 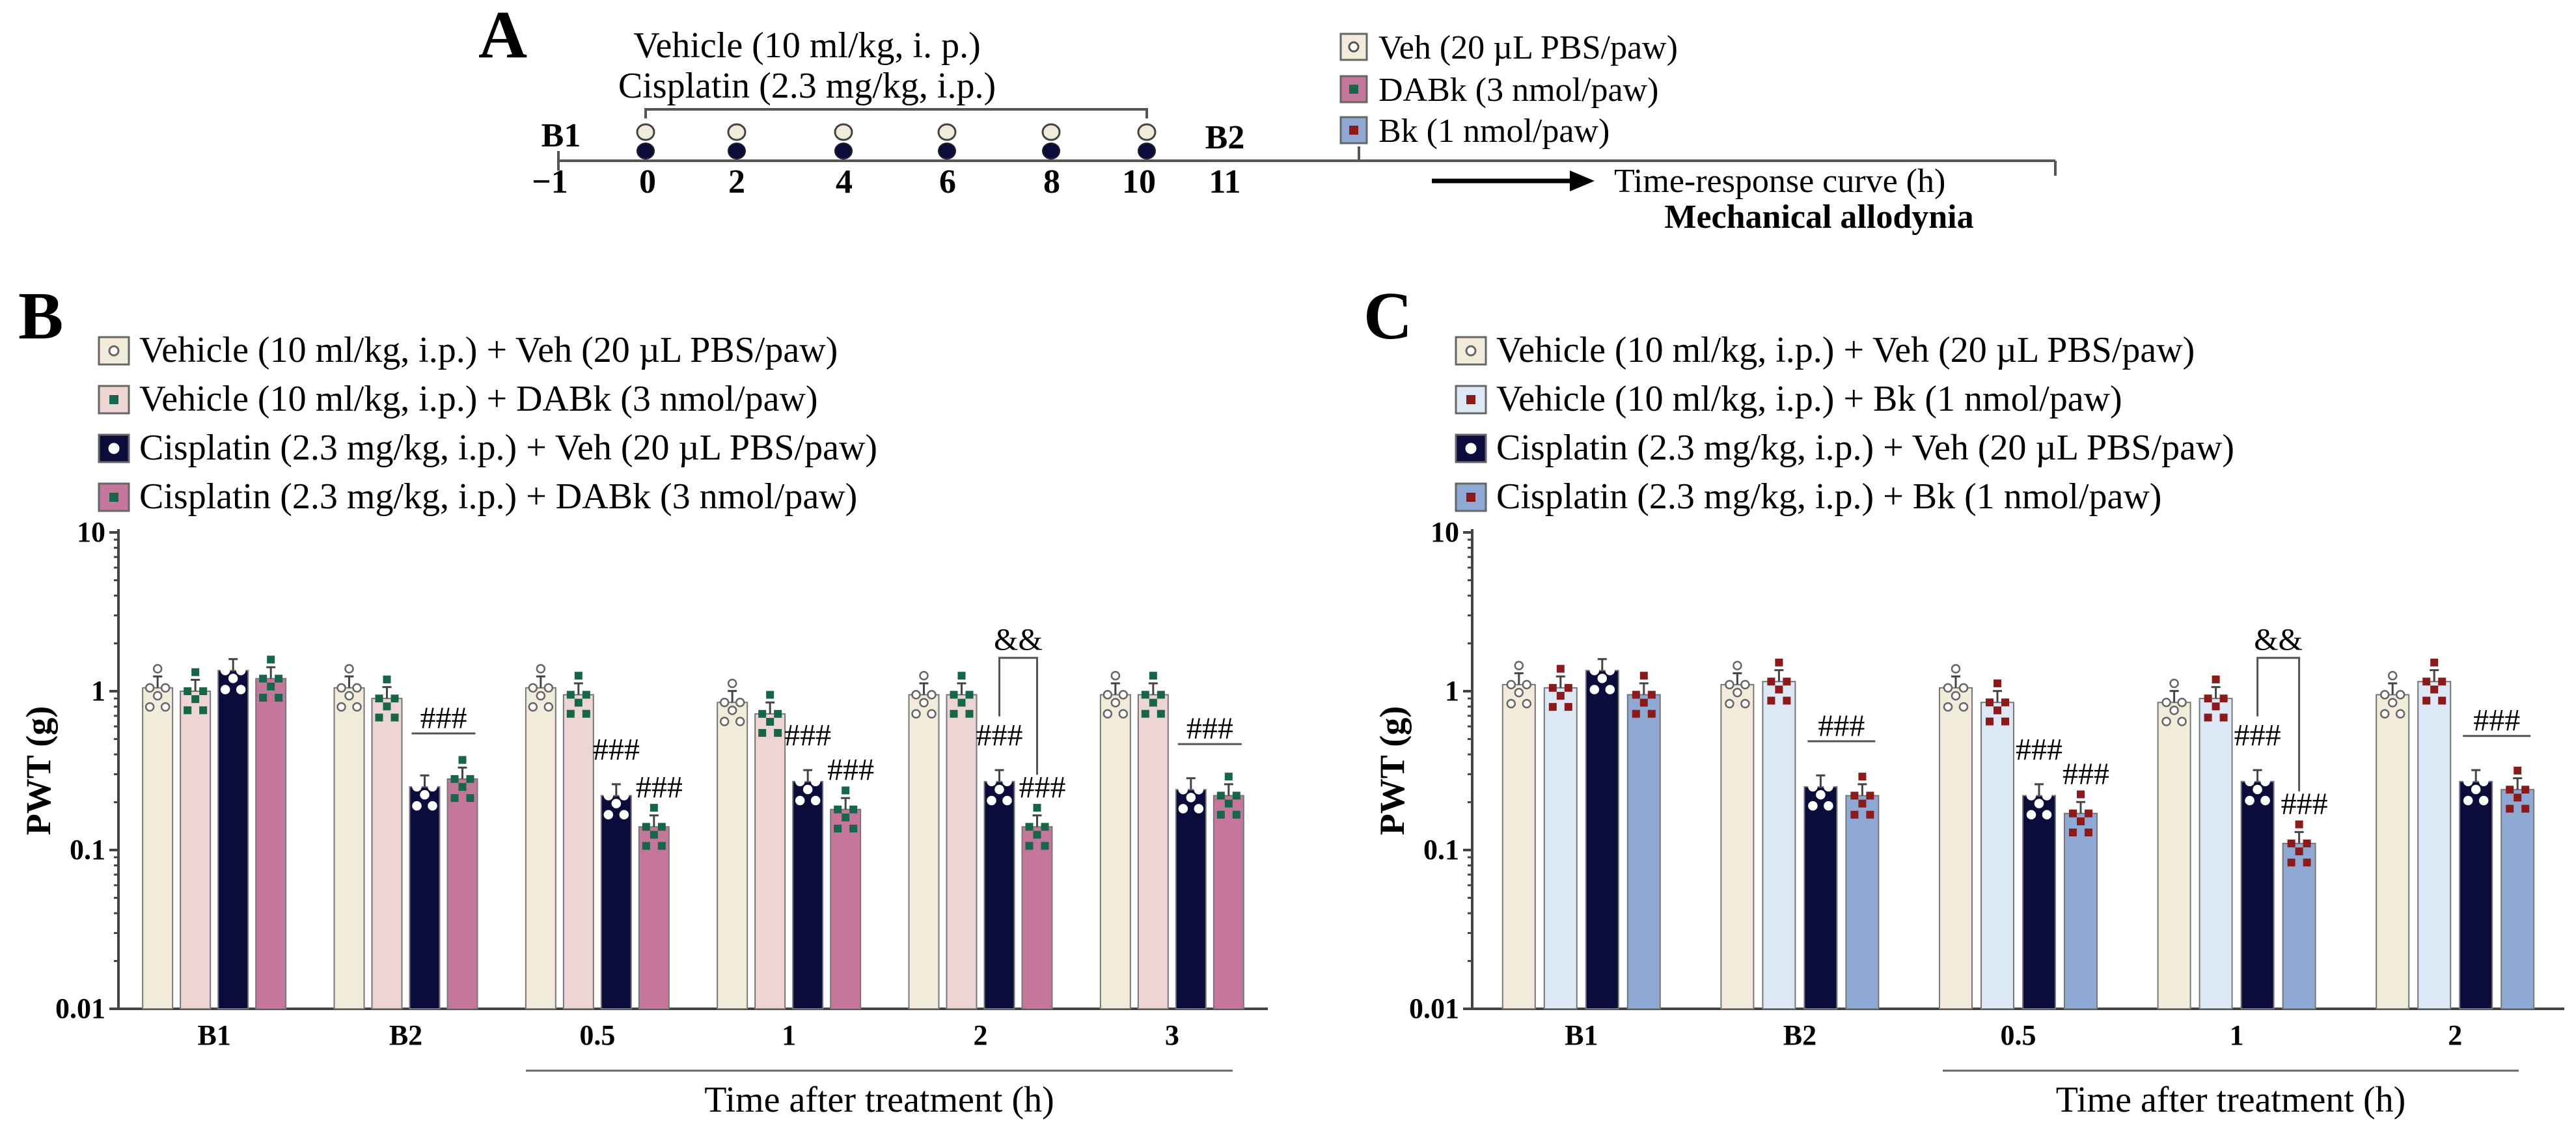 What do you see at coordinates (646, 151) in the screenshot?
I see `cisplatin-dose-marker` at bounding box center [646, 151].